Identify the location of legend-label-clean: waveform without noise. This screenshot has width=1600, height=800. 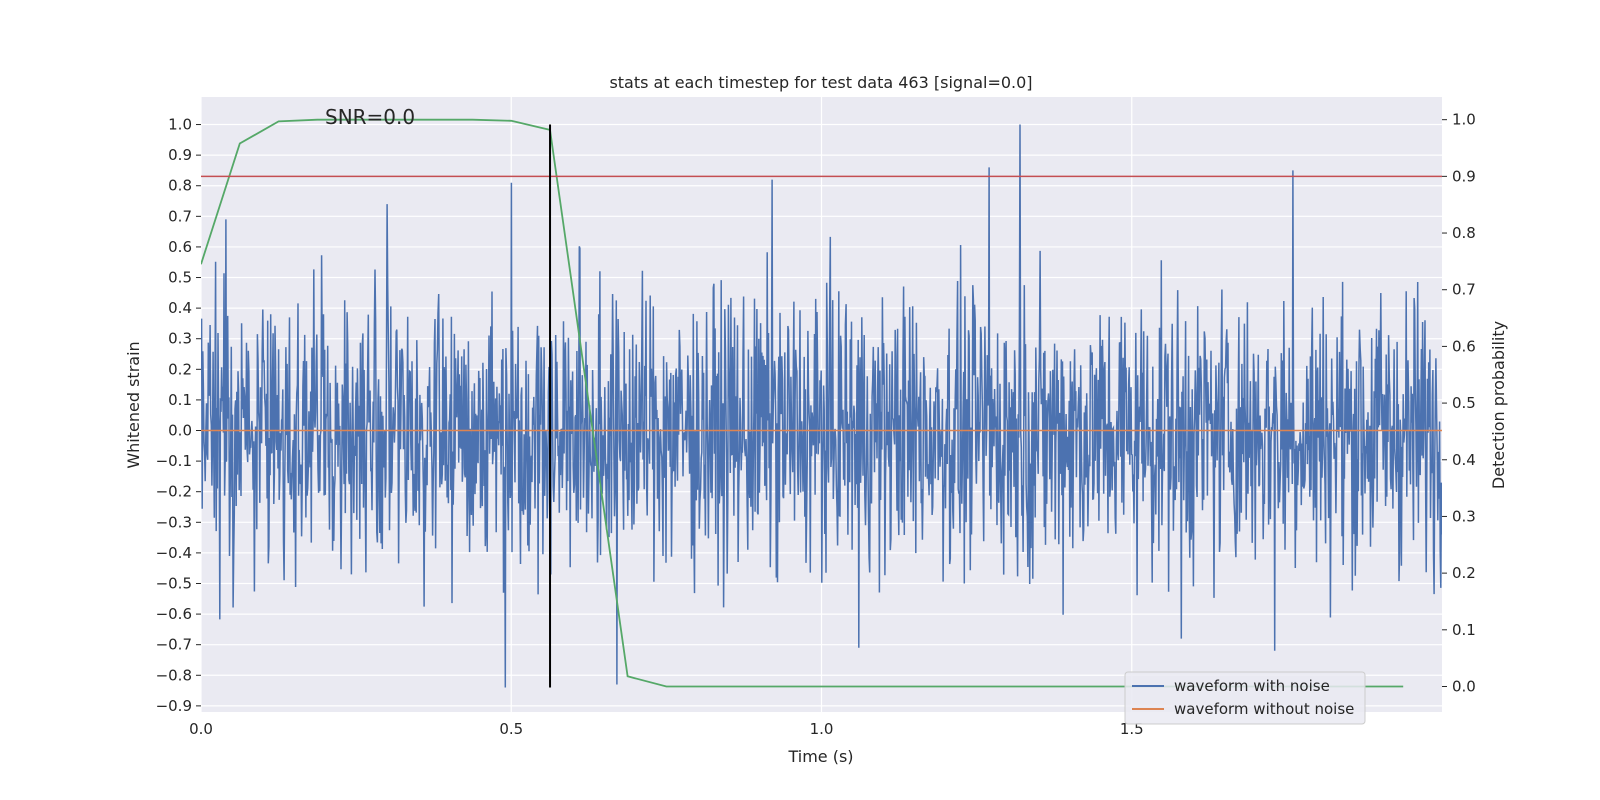
(1264, 709).